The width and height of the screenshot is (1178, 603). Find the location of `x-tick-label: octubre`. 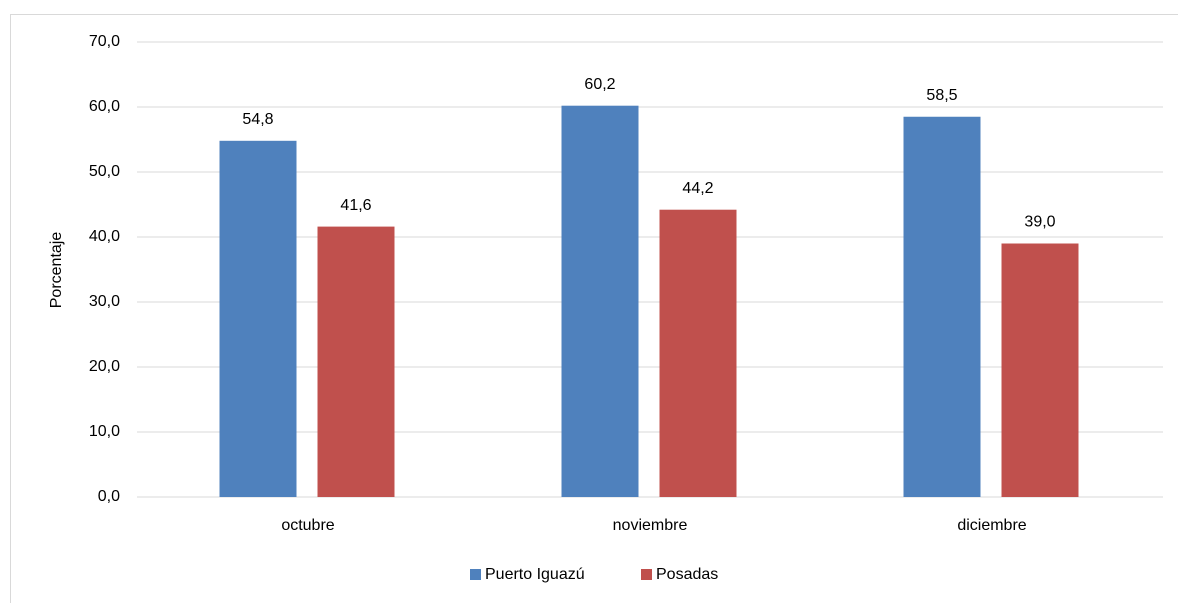

x-tick-label: octubre is located at coordinates (307, 525).